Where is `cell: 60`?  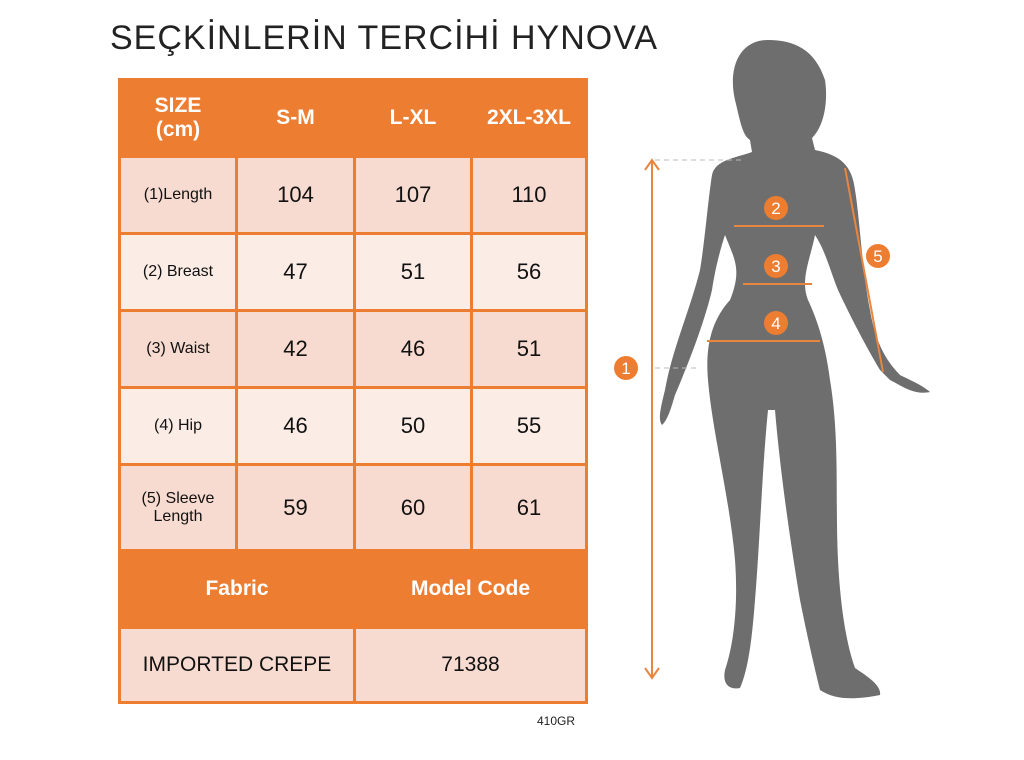
cell: 60 is located at coordinates (413, 507).